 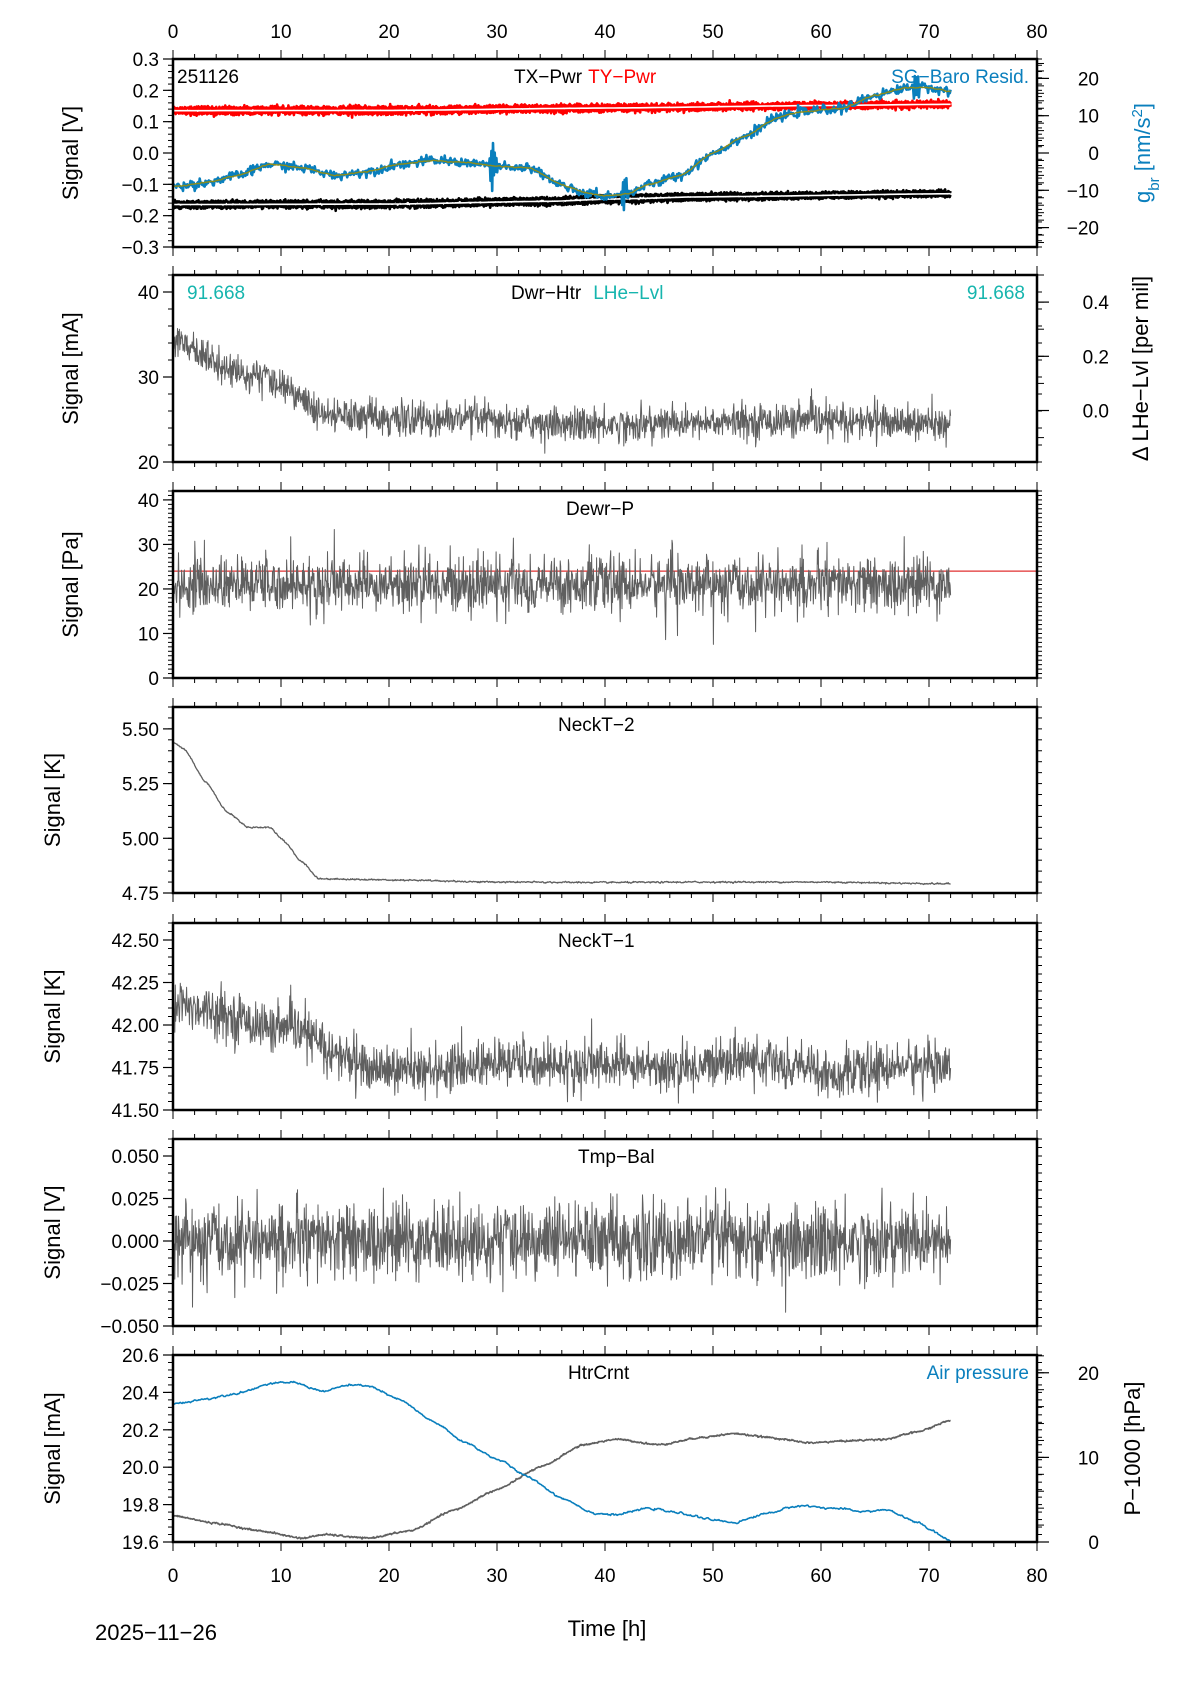 What do you see at coordinates (585, 77) in the screenshot?
I see `panel-title: TX−Pwr TY−Pwr` at bounding box center [585, 77].